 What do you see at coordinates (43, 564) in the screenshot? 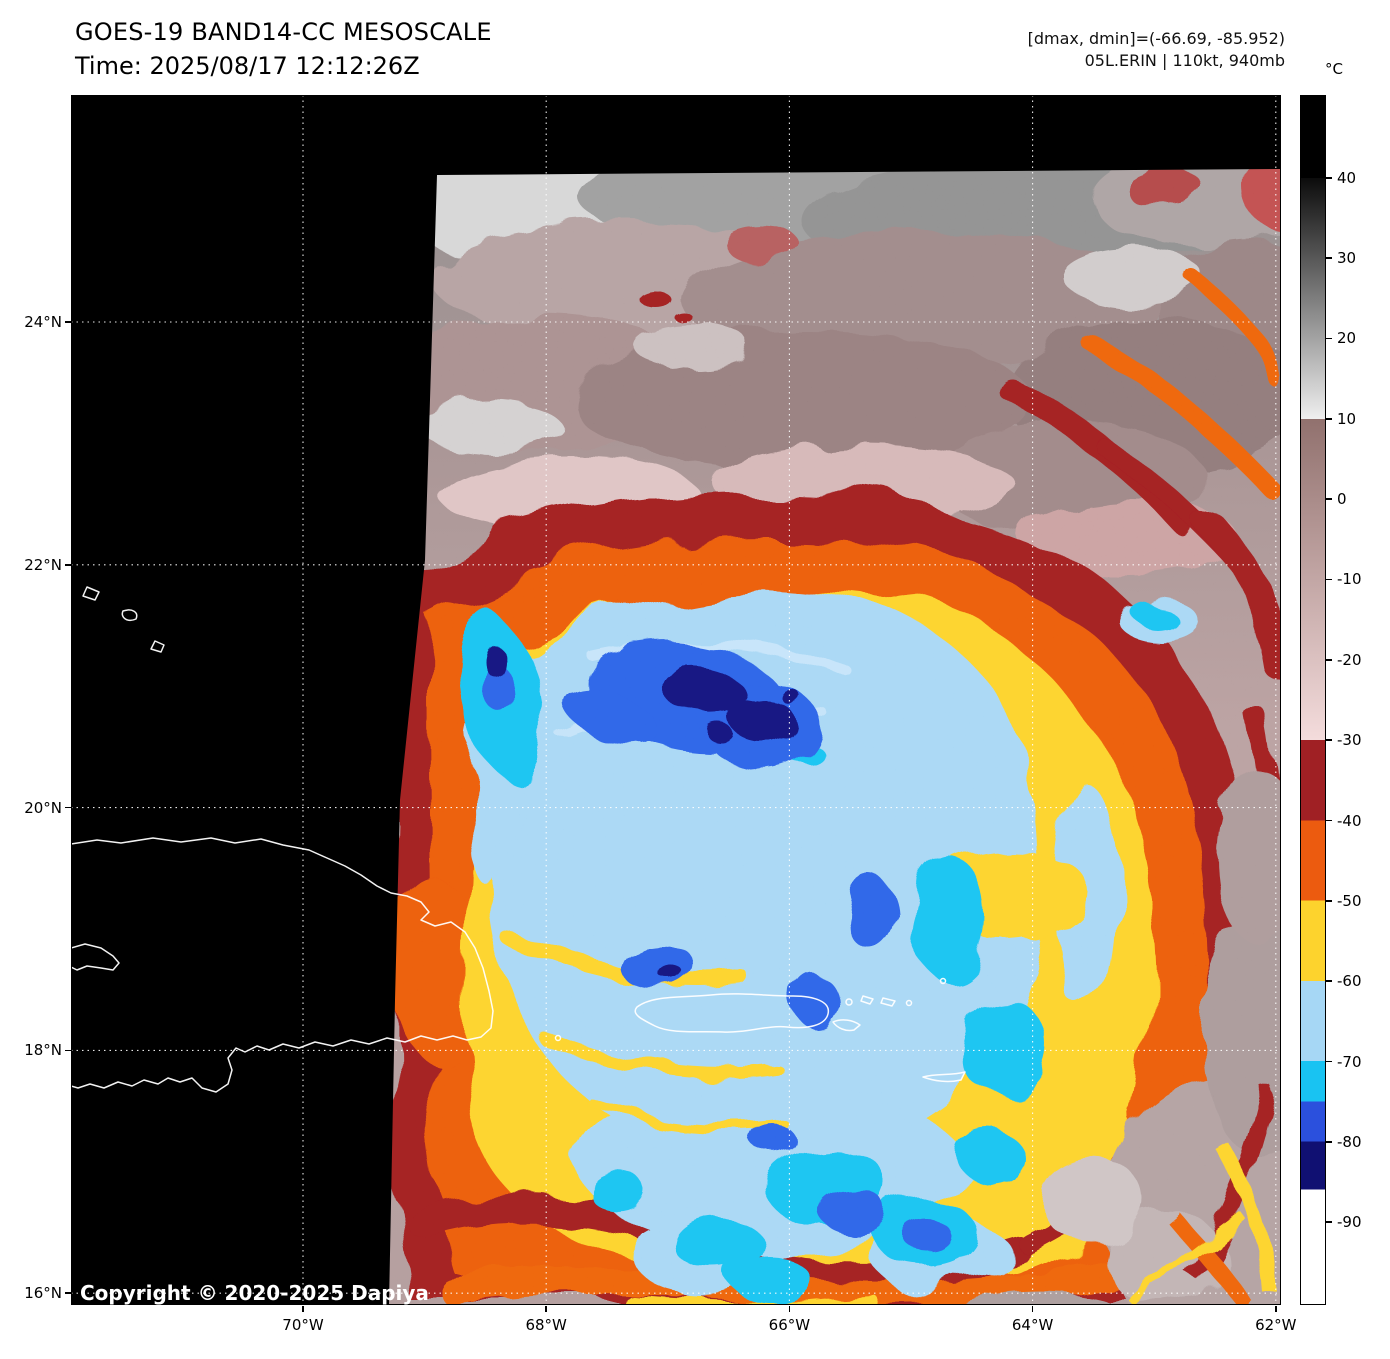
I see `lat-tick-label: 22°N` at bounding box center [43, 564].